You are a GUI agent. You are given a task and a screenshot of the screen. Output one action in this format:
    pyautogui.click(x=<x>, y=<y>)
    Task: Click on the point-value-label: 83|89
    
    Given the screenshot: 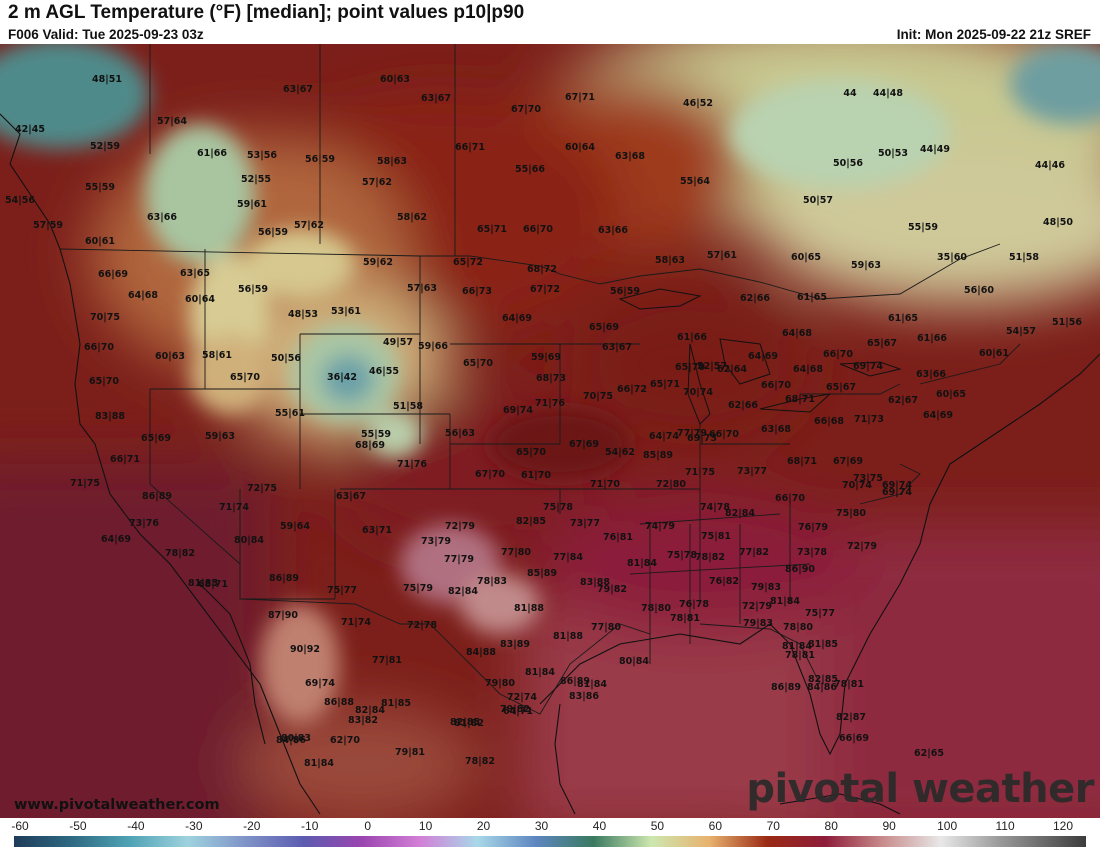 What is the action you would take?
    pyautogui.click(x=515, y=644)
    